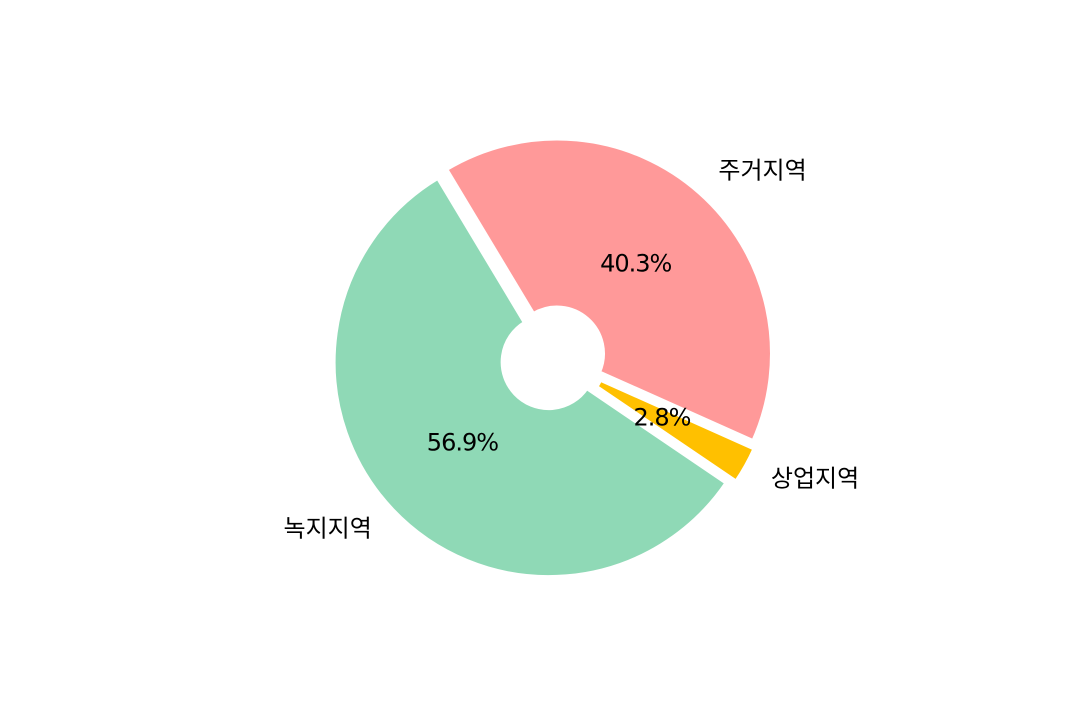  Describe the element at coordinates (328, 528) in the screenshot. I see `category-label: 녹지지역` at that location.